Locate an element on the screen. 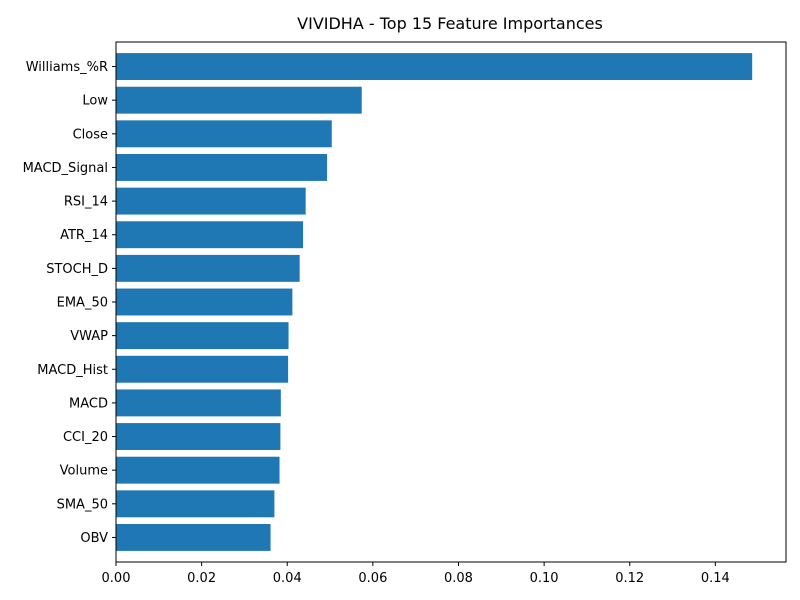  x-tick-label: 0.00 is located at coordinates (116, 578).